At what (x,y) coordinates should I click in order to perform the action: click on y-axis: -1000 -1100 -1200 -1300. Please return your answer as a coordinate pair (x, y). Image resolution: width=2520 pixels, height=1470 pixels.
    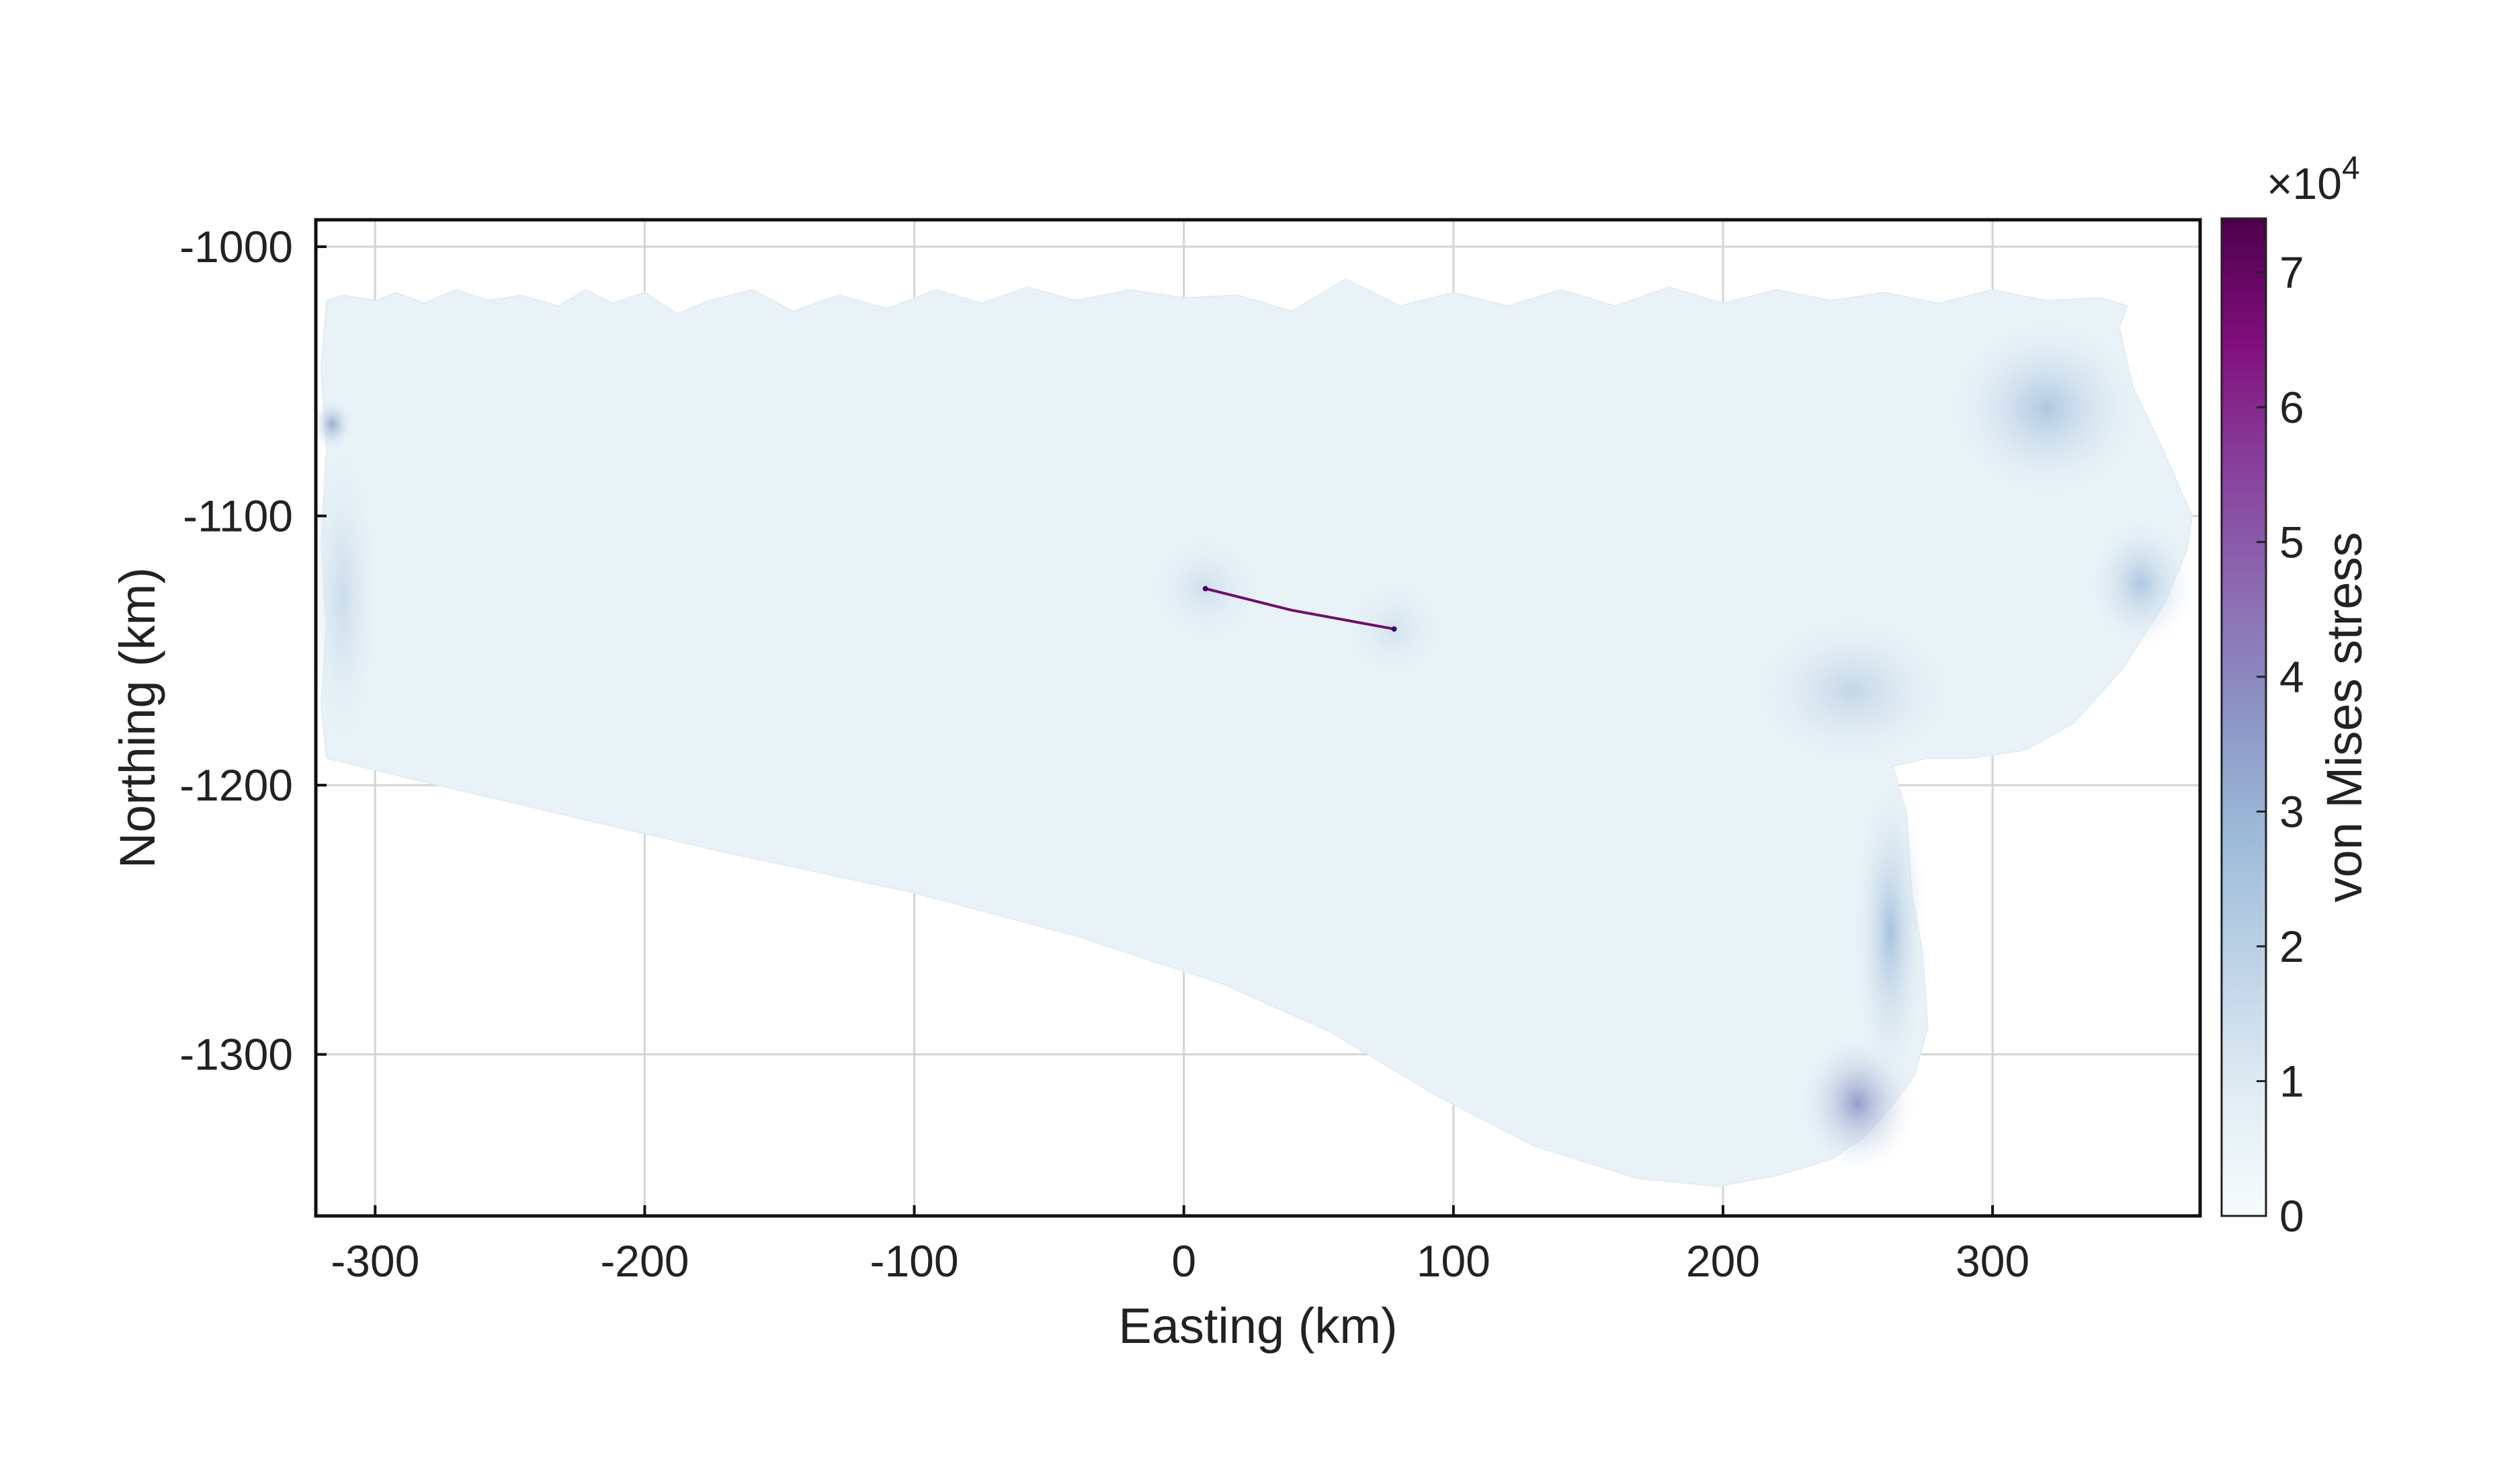
    Looking at the image, I should click on (253, 650).